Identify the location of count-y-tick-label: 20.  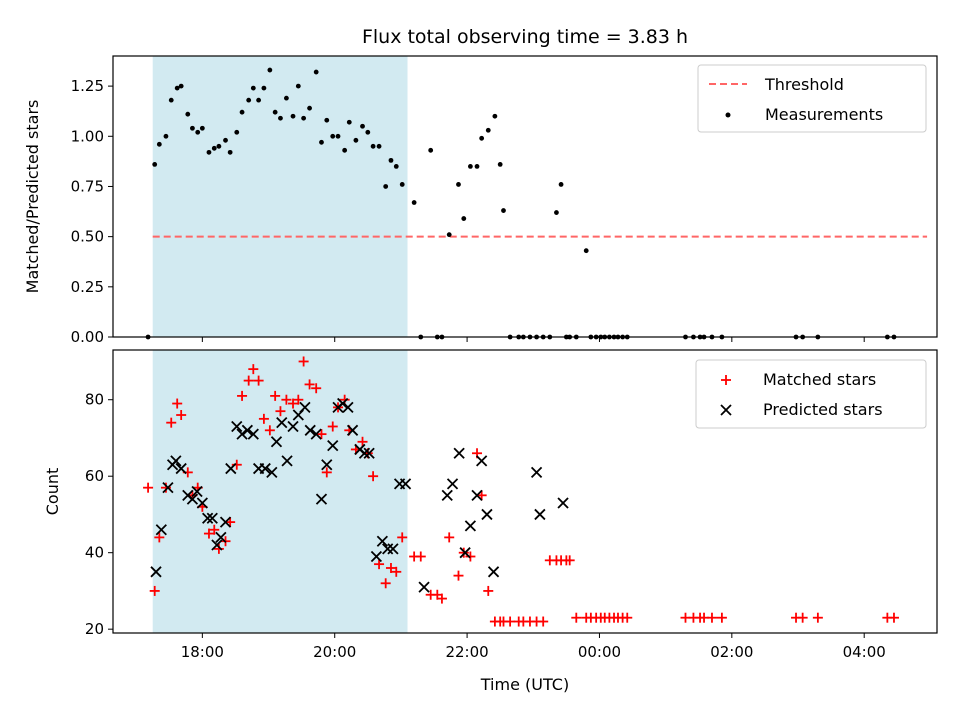
(94, 629).